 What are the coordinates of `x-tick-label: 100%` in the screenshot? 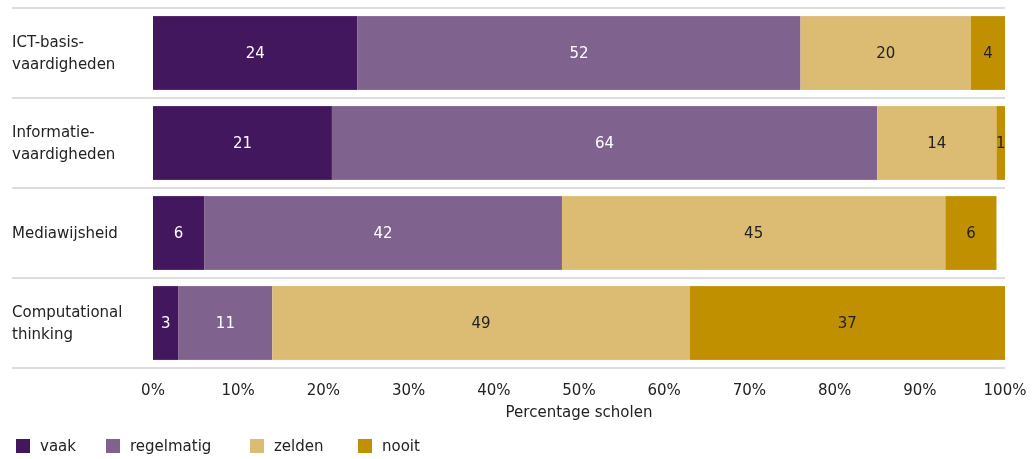 It's located at (1005, 390).